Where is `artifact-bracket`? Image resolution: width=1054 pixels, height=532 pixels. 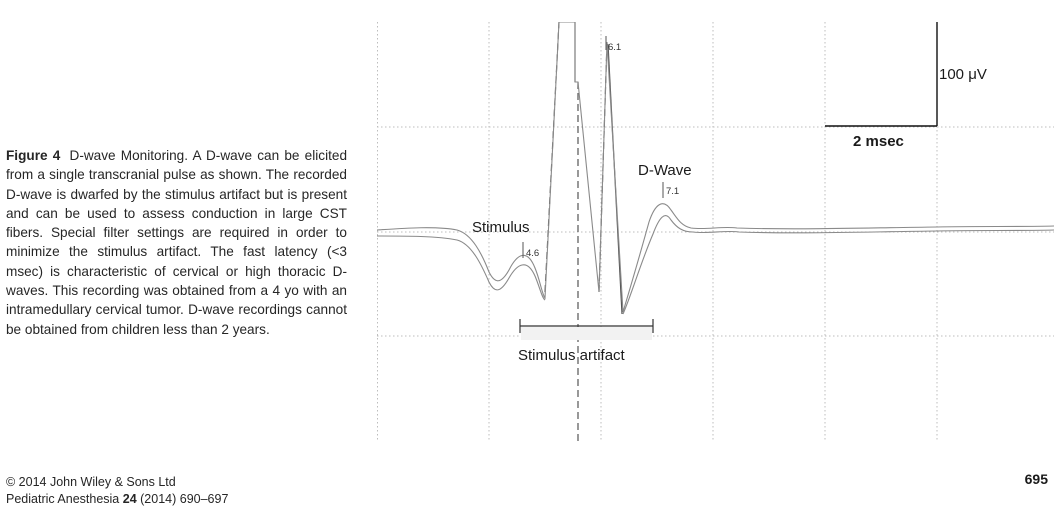 artifact-bracket is located at coordinates (586, 326).